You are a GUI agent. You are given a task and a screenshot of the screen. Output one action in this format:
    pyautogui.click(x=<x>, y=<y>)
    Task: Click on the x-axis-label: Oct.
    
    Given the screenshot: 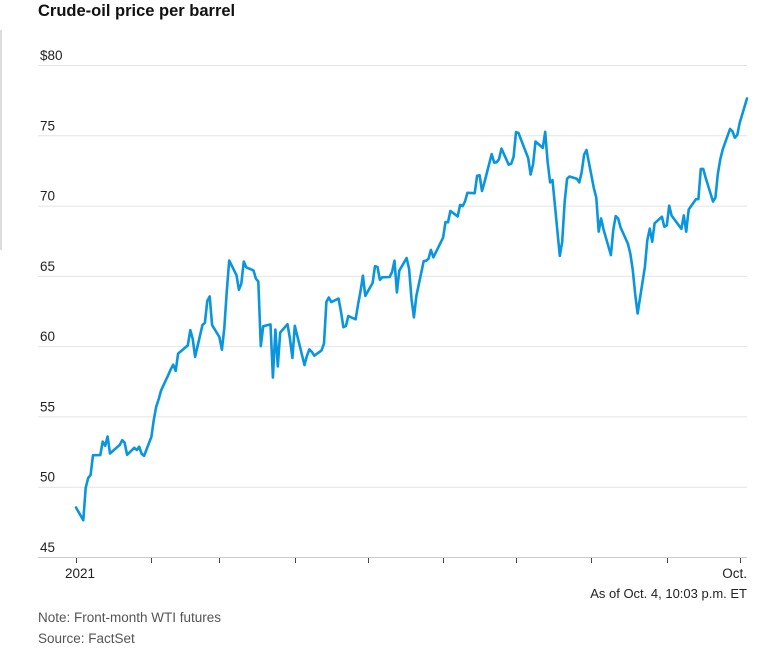 What is the action you would take?
    pyautogui.click(x=734, y=573)
    